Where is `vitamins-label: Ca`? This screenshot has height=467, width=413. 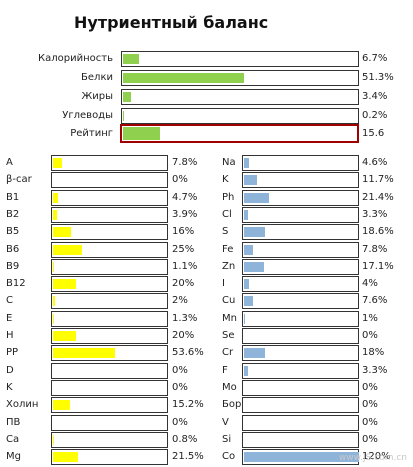 vitamins-label: Ca is located at coordinates (13, 439).